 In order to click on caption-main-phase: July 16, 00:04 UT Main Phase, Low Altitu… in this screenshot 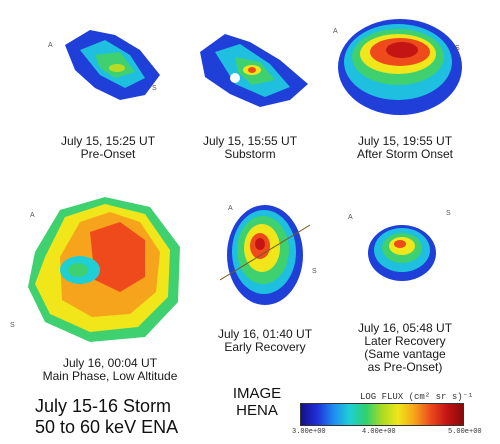, I will do `click(110, 369)`.